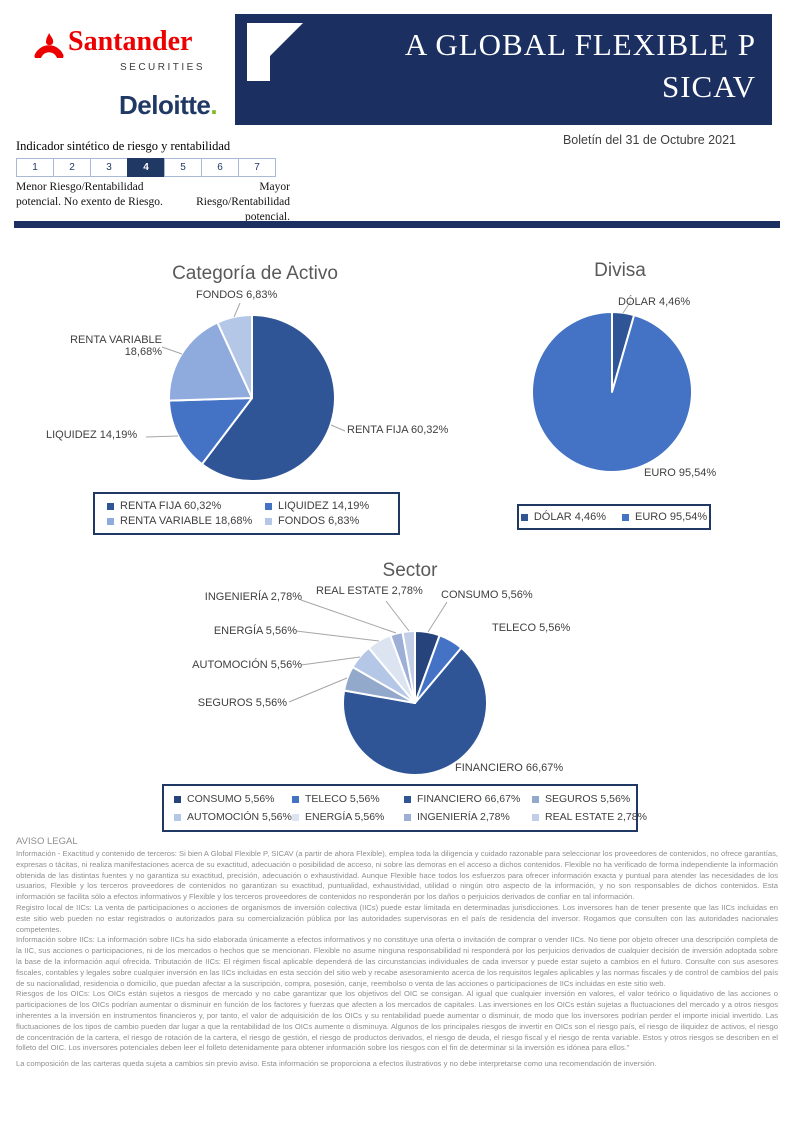  I want to click on section-divider-bar, so click(397, 224).